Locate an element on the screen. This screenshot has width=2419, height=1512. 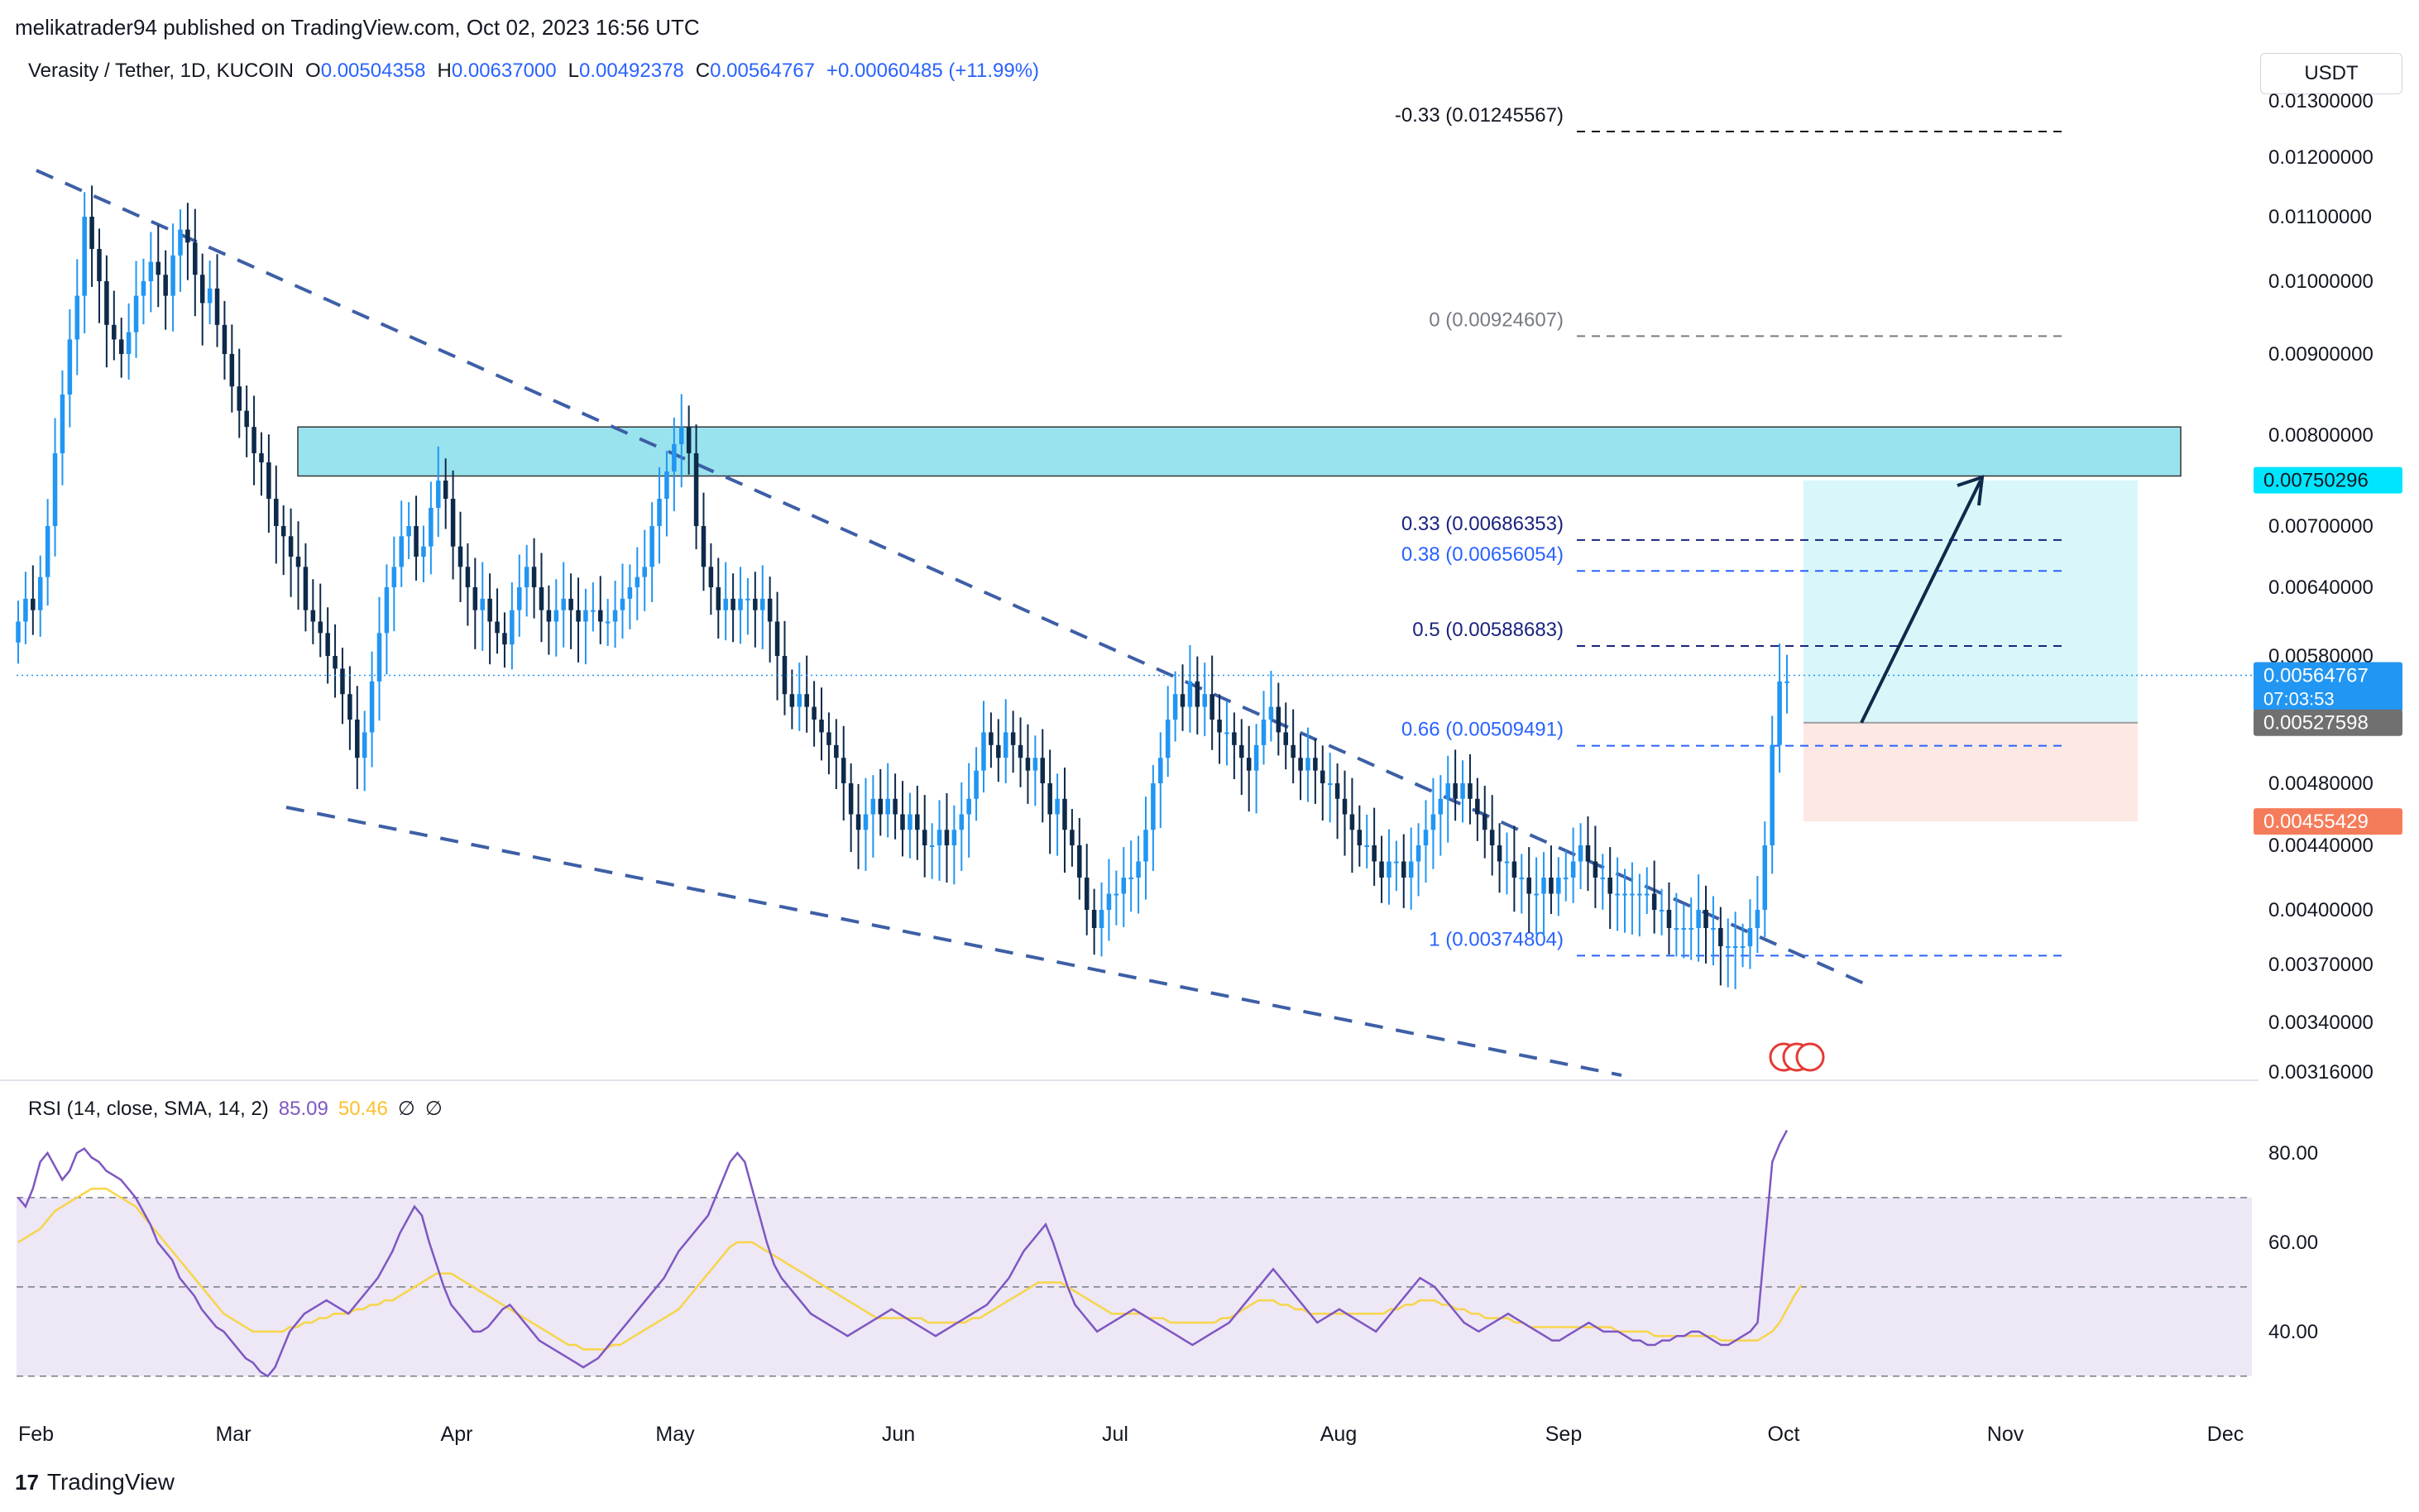
rsi-title: RSI (14, close, SMA, 14, 2) is located at coordinates (148, 1108).